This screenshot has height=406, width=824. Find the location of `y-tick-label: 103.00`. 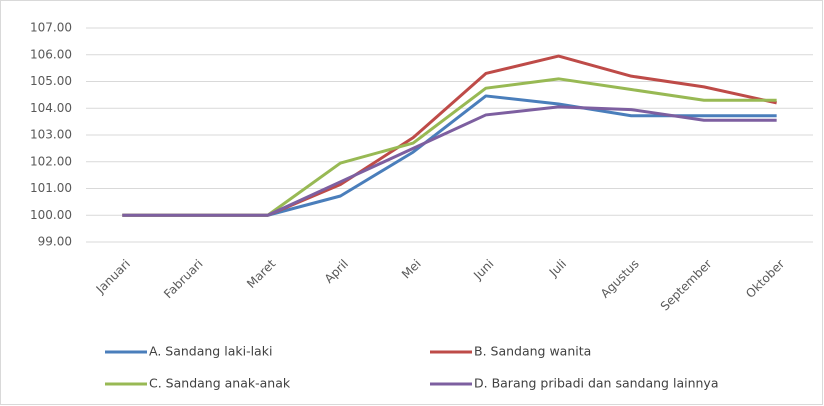

y-tick-label: 103.00 is located at coordinates (51, 135).